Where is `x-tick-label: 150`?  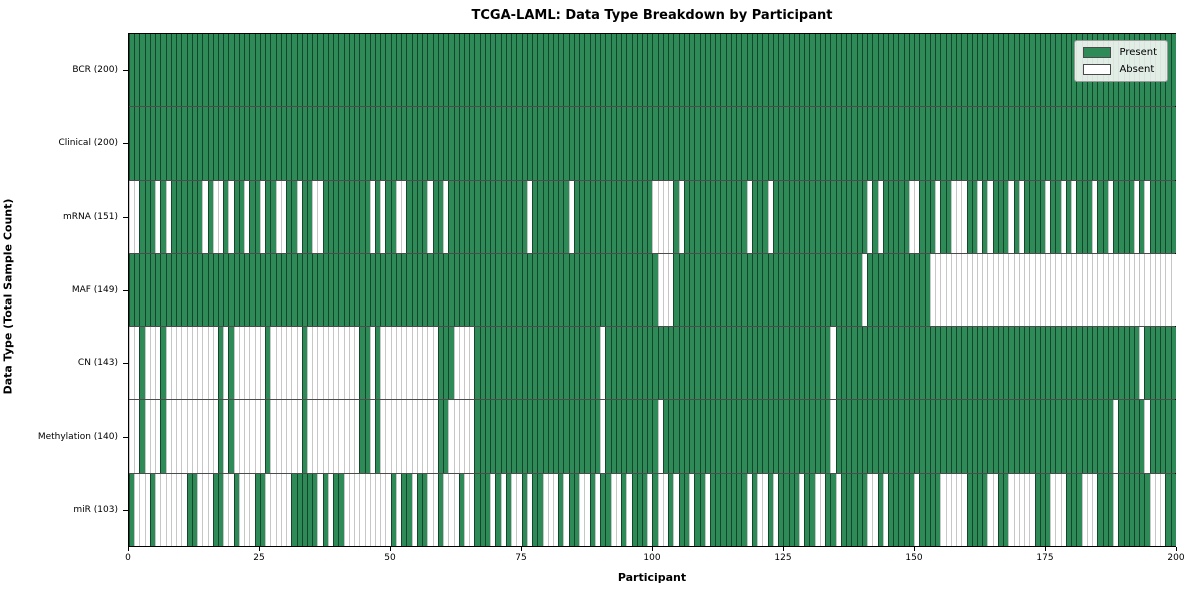
x-tick-label: 150 is located at coordinates (914, 558).